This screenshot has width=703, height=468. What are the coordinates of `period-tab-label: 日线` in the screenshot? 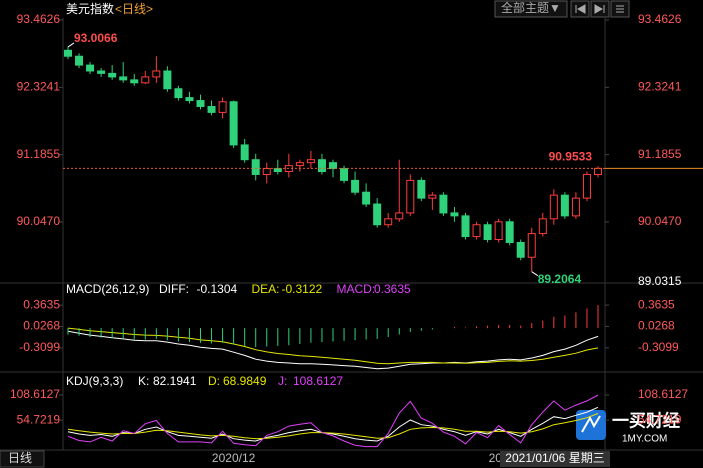 It's located at (20, 458).